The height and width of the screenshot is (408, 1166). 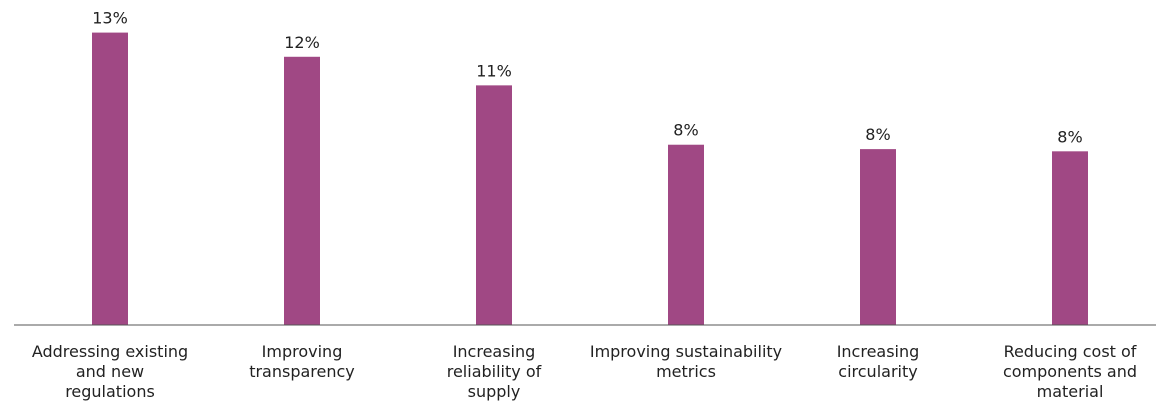 I want to click on category-label-3-line-0: Improving sustainability, so click(x=686, y=351).